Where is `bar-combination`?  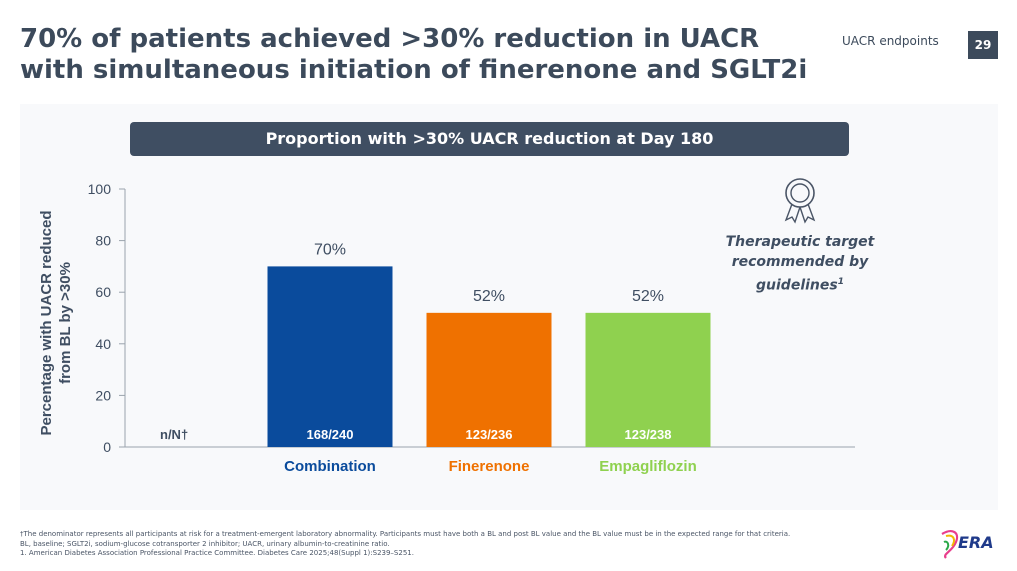 bar-combination is located at coordinates (330, 356).